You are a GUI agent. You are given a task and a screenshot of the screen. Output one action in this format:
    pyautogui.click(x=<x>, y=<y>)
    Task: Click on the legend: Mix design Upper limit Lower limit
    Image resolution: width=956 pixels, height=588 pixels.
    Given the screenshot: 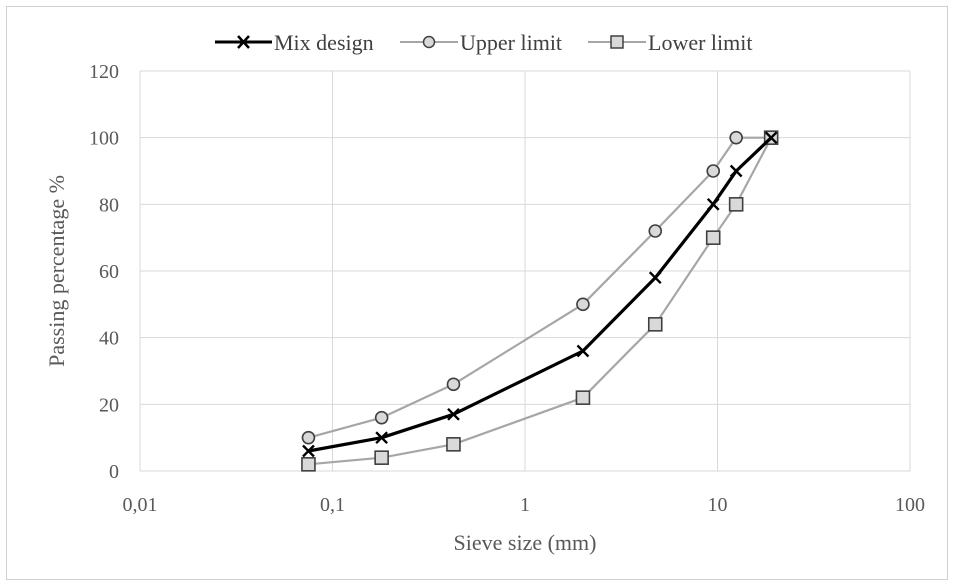 What is the action you would take?
    pyautogui.click(x=483, y=42)
    